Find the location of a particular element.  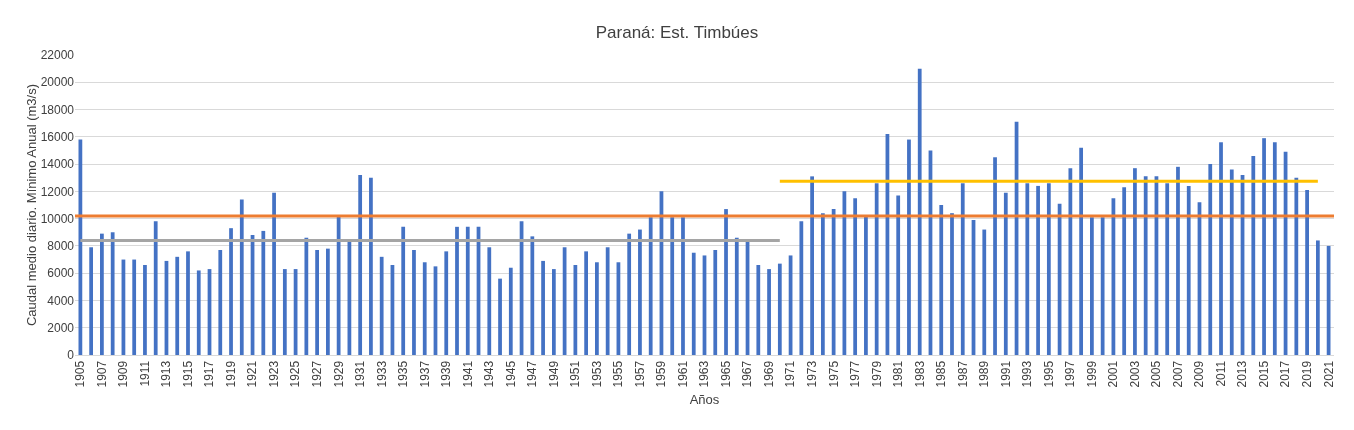

x-tick-label: 1935 is located at coordinates (403, 374).